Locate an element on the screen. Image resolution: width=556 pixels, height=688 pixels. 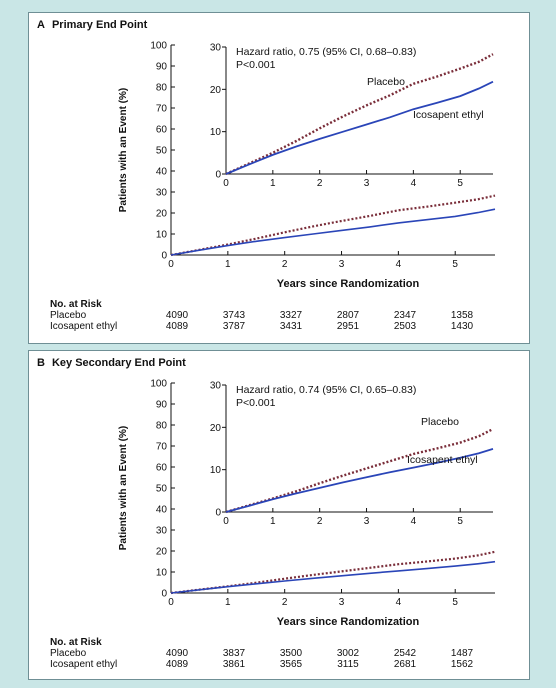
risk-value: 3565 is located at coordinates (291, 664).